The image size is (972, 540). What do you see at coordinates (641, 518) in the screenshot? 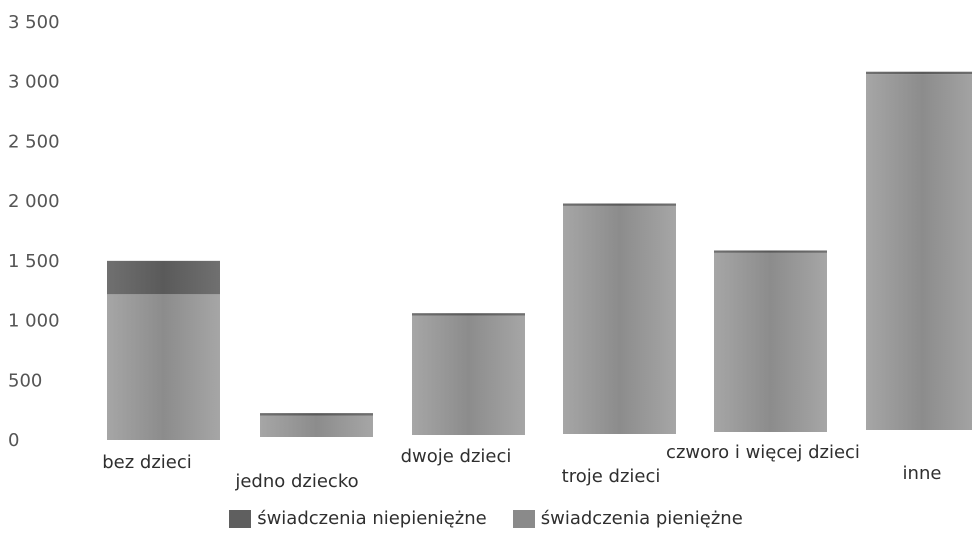
I see `legend-label-pieniezne: świadczenia pieniężne` at bounding box center [641, 518].